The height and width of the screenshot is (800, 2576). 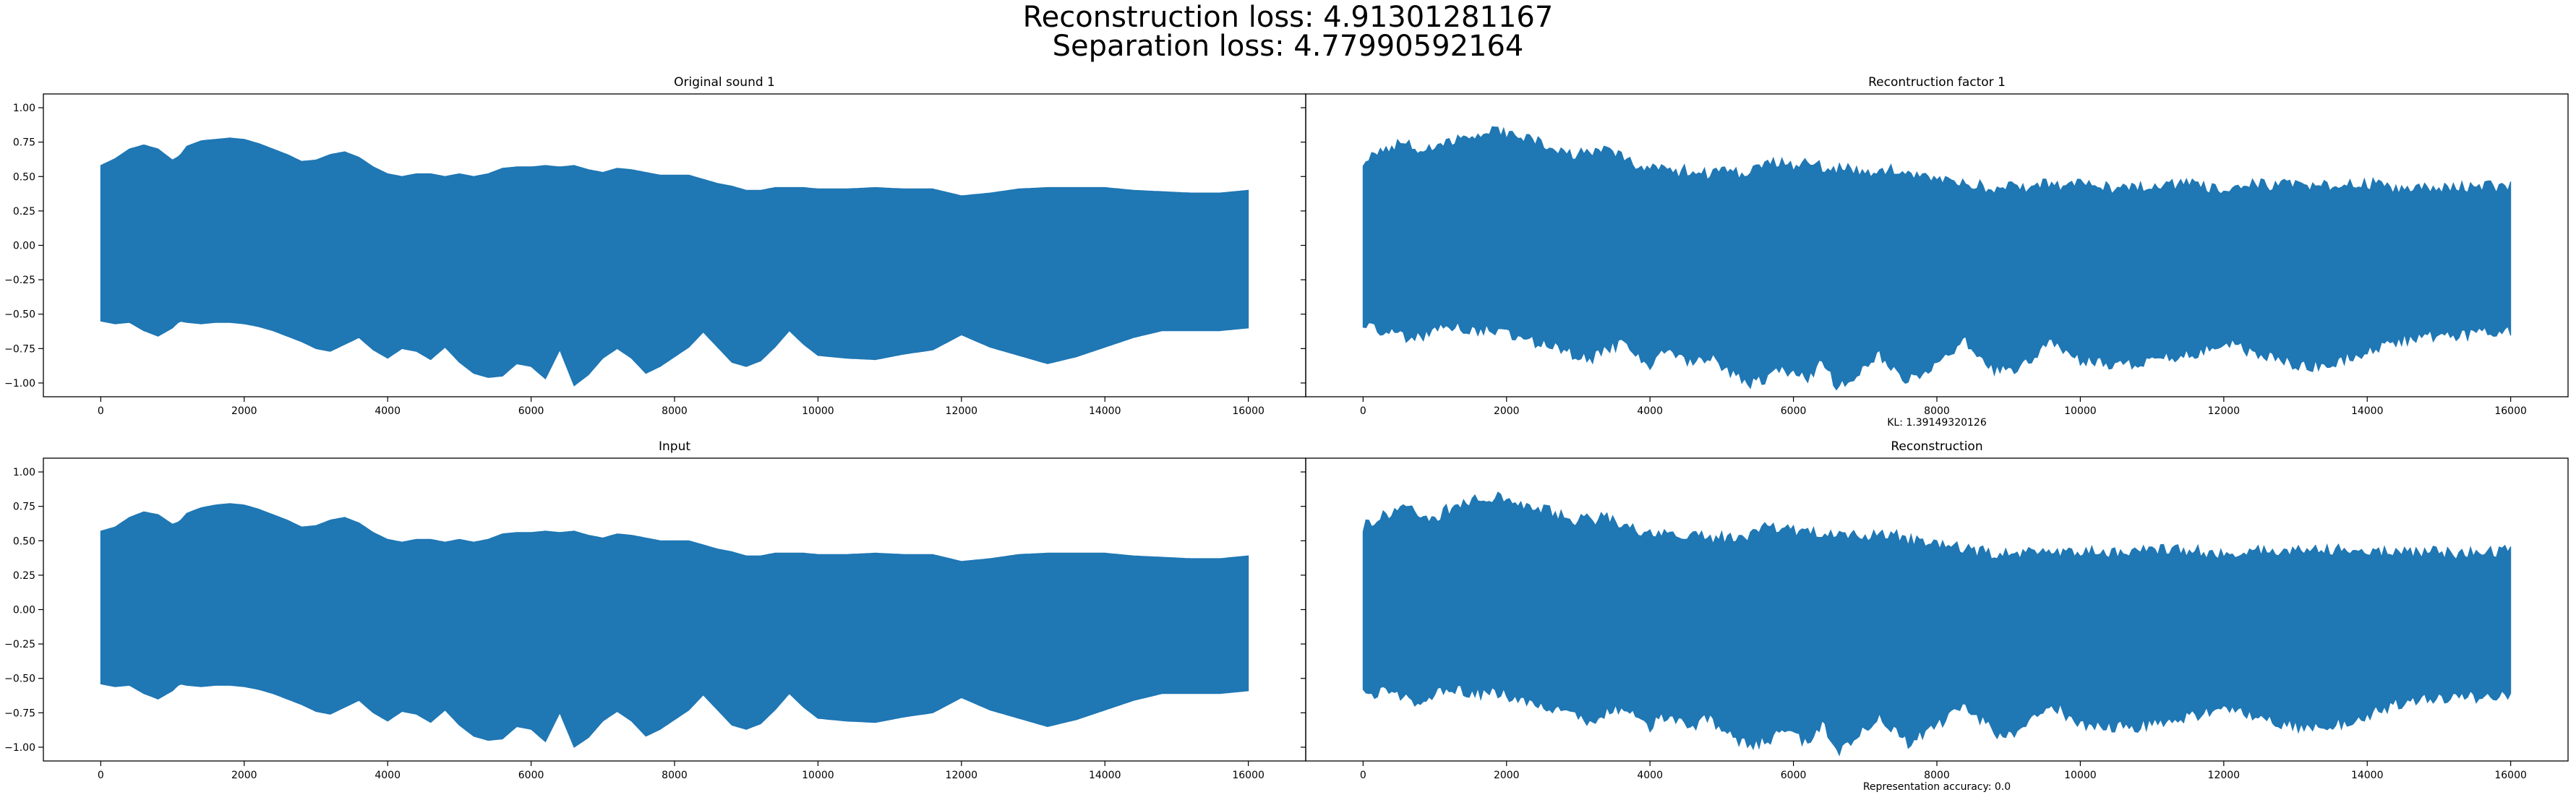 I want to click on axes-3-title: Input, so click(x=674, y=446).